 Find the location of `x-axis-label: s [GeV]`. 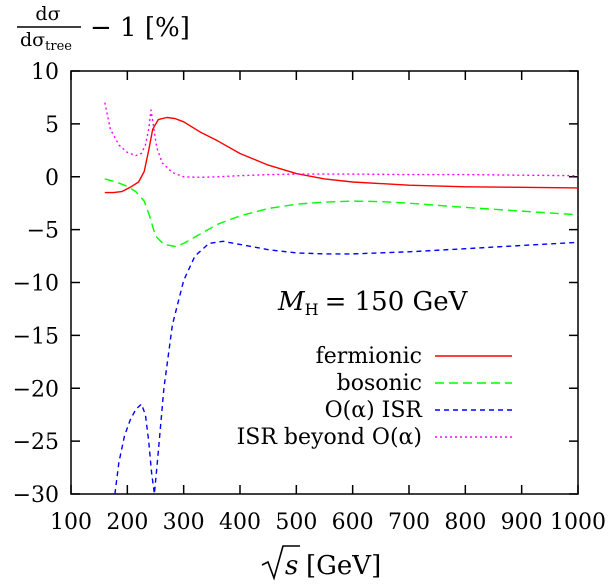

x-axis-label: s [GeV] is located at coordinates (321, 563).